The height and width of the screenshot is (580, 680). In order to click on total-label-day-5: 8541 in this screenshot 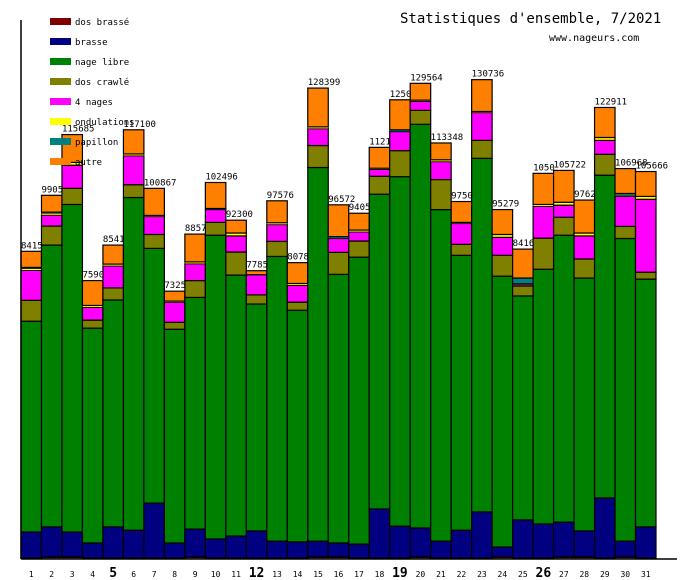, I will do `click(114, 240)`.